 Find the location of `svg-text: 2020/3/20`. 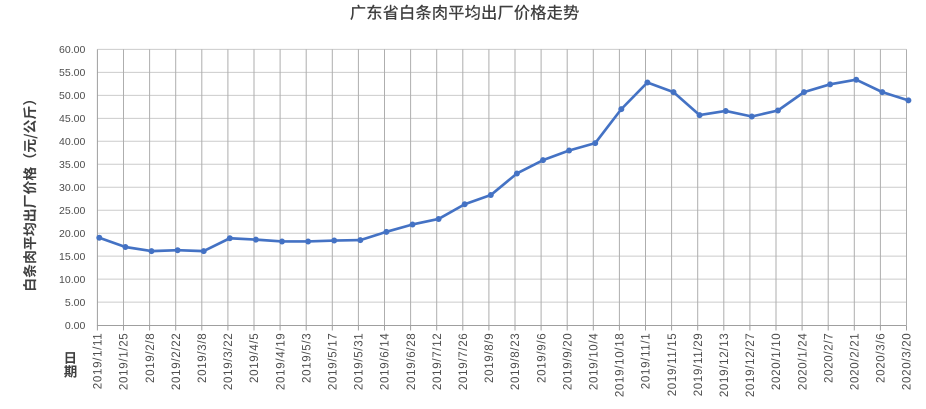

svg-text: 2020/3/20 is located at coordinates (908, 361).